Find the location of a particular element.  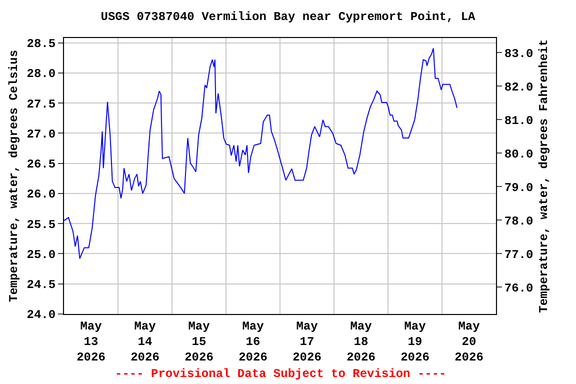

y2-tick-label: 80.0 is located at coordinates (519, 154).